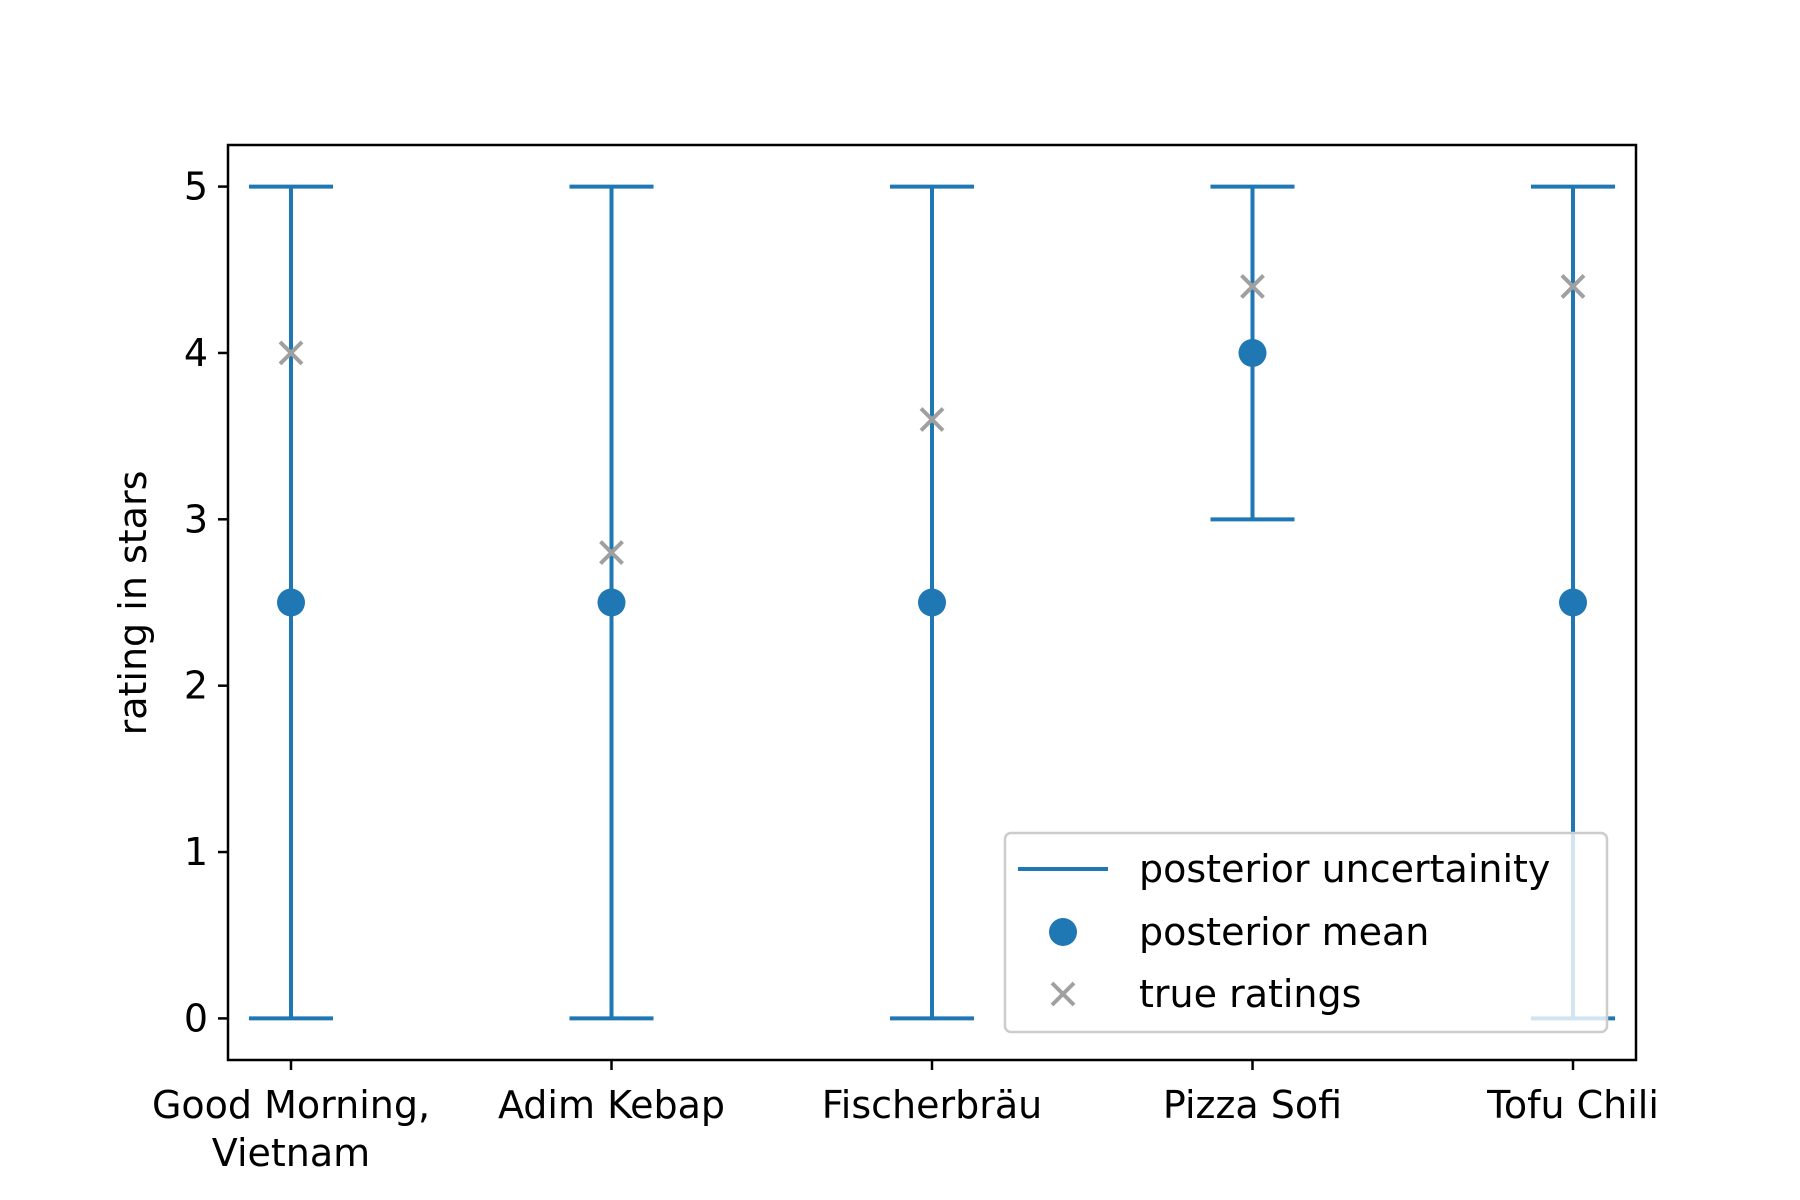  Describe the element at coordinates (1572, 1105) in the screenshot. I see `x-tick-label: Tofu Chili` at that location.